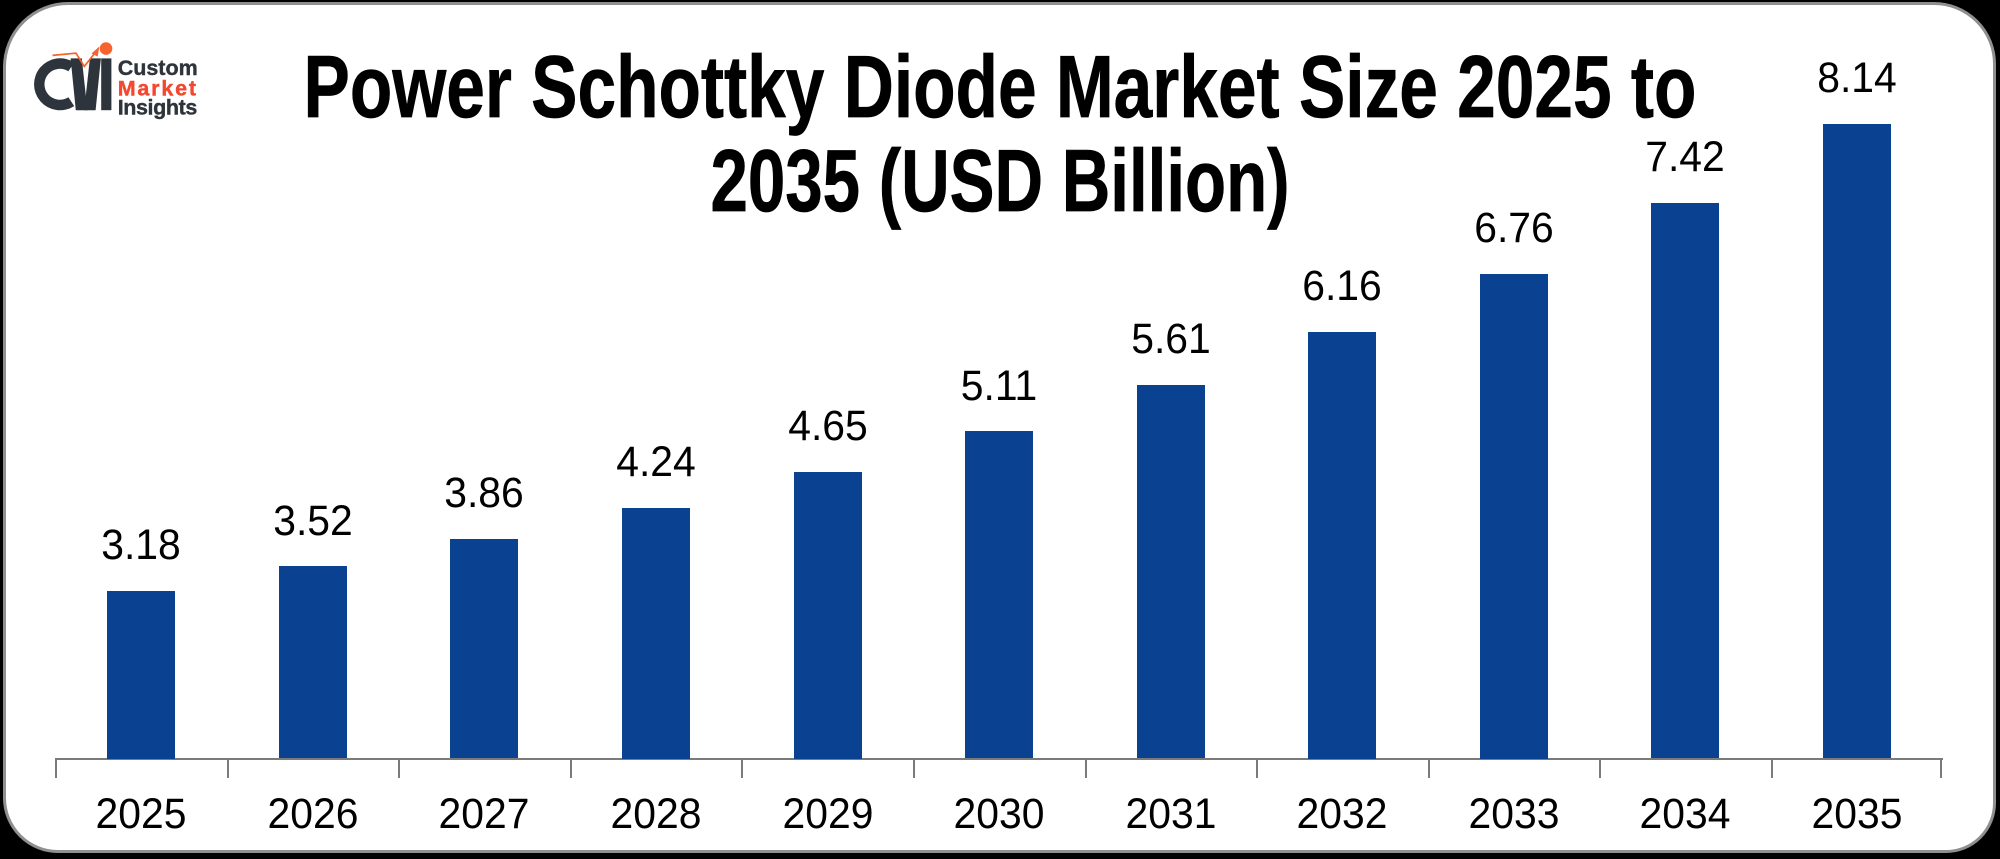 The width and height of the screenshot is (2000, 859). Describe the element at coordinates (158, 88) in the screenshot. I see `svg-text: Market` at that location.